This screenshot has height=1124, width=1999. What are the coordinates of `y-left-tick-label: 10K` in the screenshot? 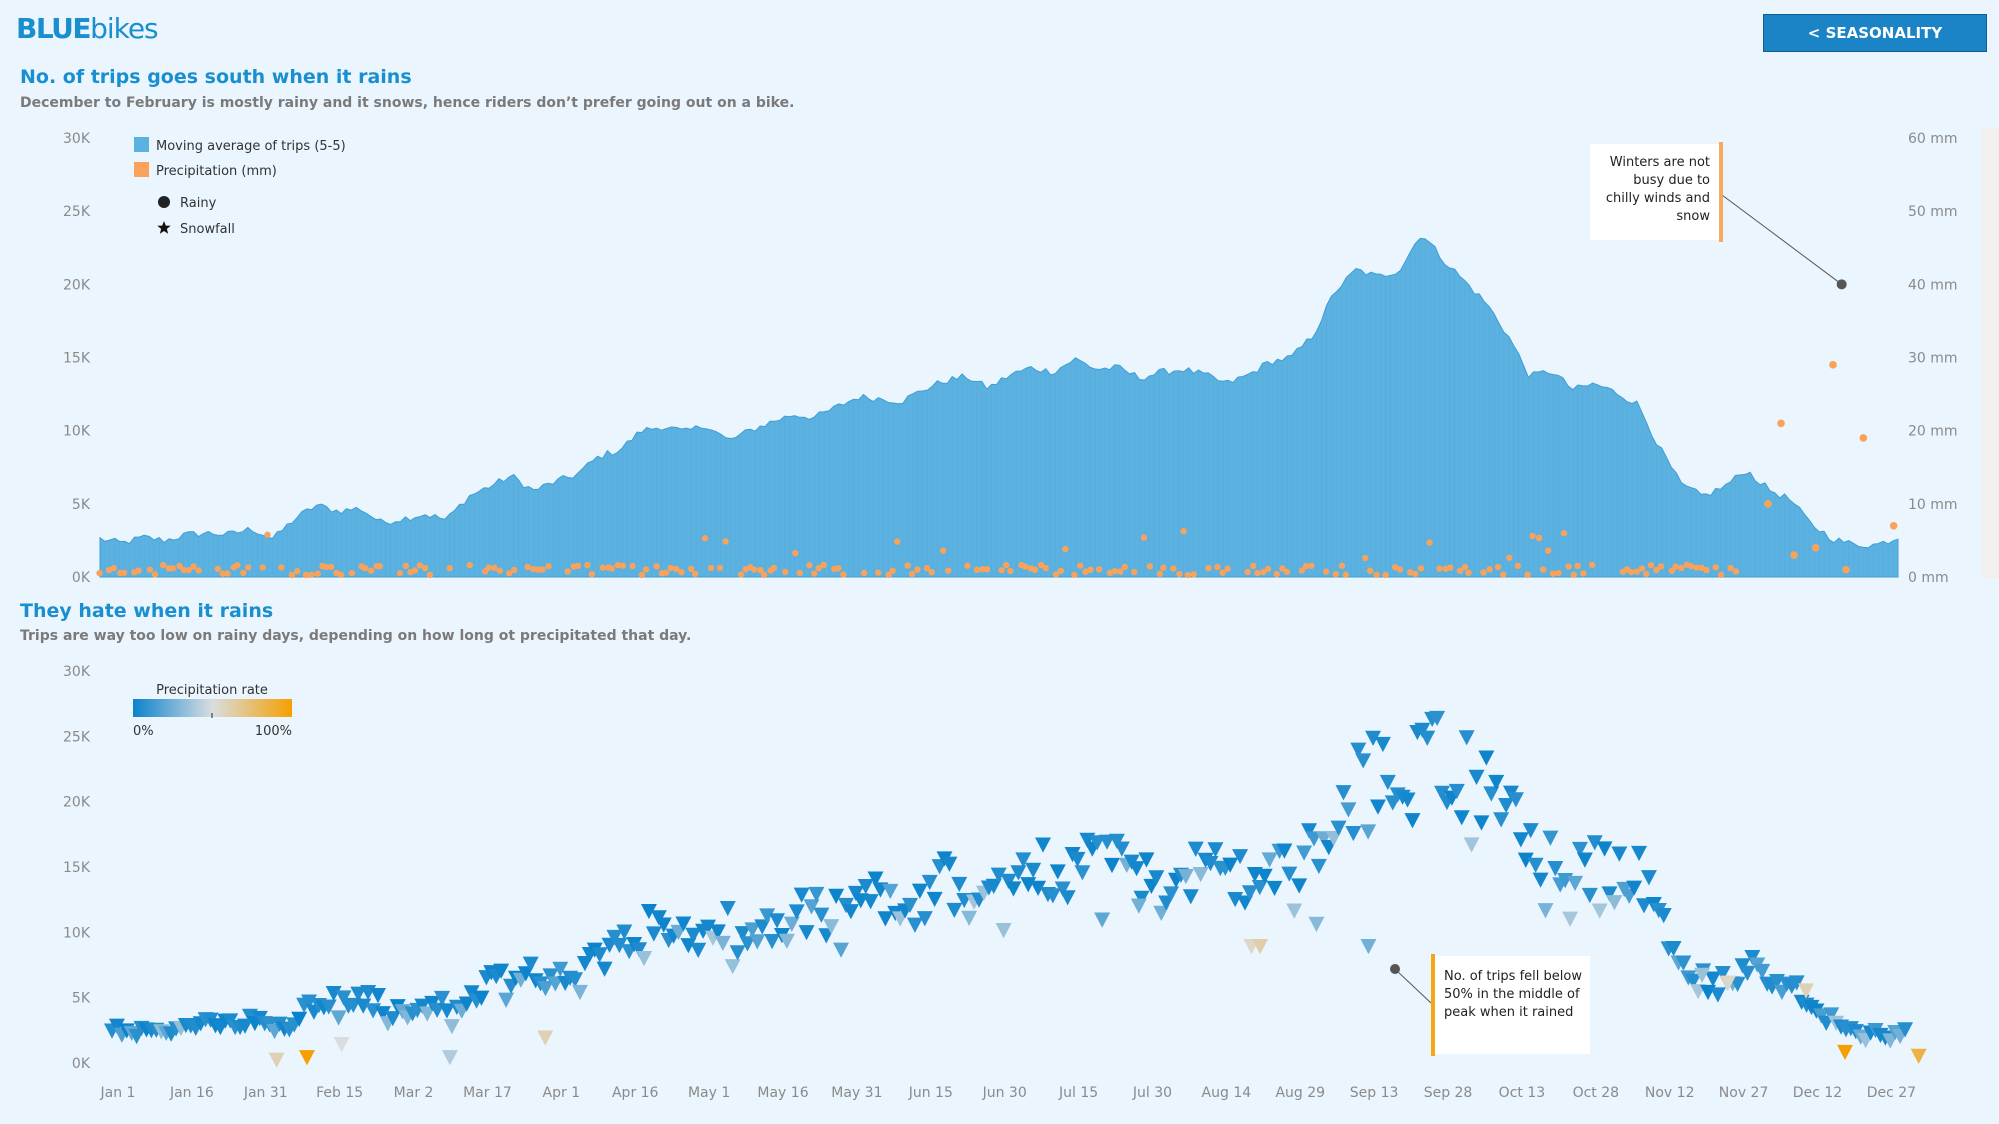 It's located at (77, 432).